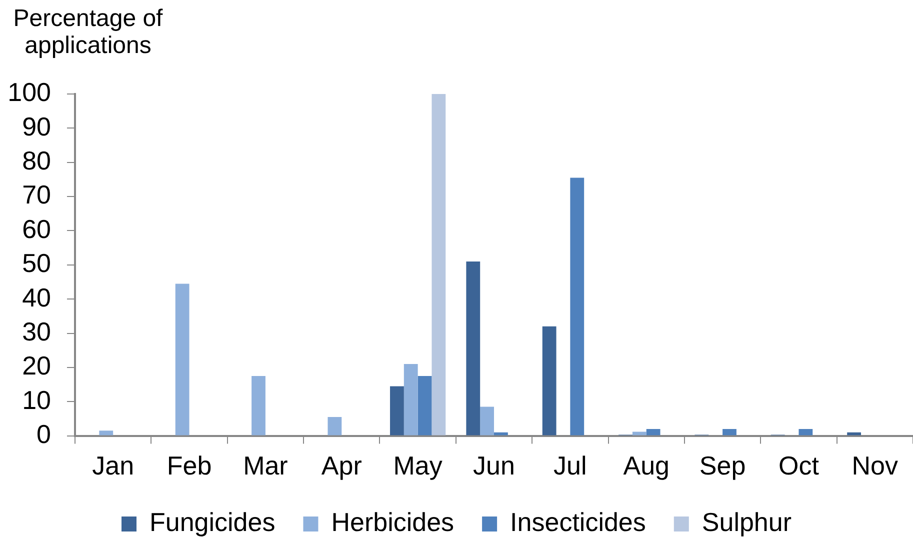  Describe the element at coordinates (43, 433) in the screenshot. I see `y-tick-label: 0` at that location.